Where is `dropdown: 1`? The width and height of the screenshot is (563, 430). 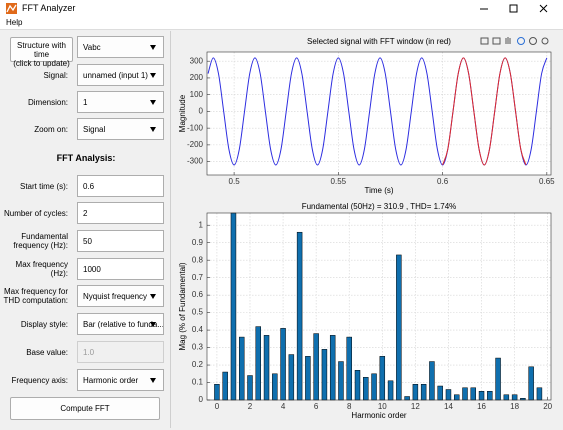
dropdown: 1 is located at coordinates (120, 102).